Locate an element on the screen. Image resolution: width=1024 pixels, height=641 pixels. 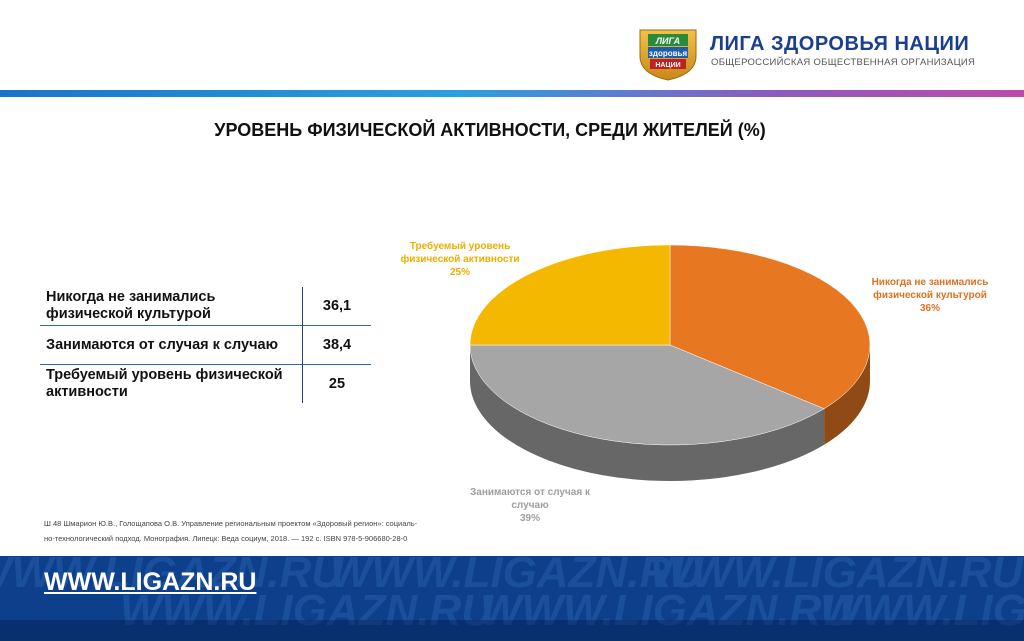
slice-label: Занимаются от случая к случаю 39% is located at coordinates (530, 505).